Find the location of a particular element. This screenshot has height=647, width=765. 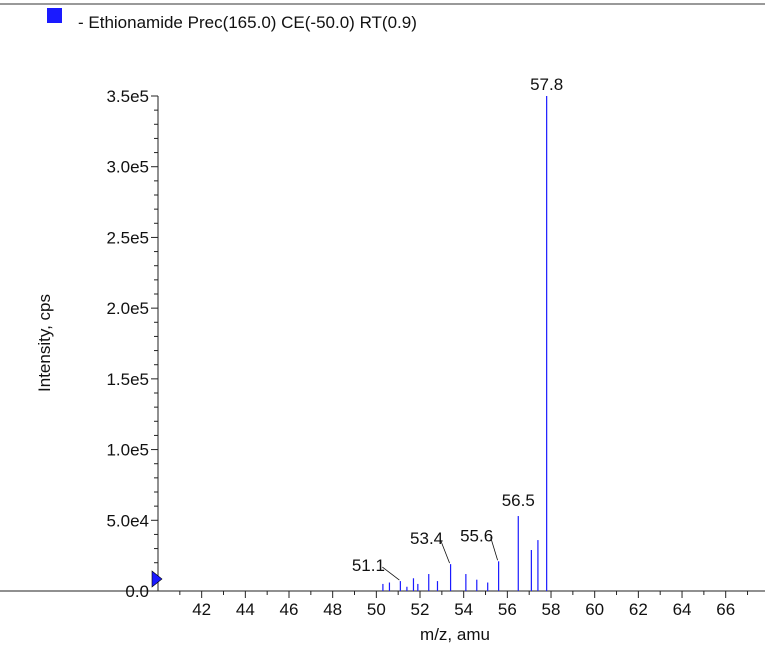

x-tick-label: 54 is located at coordinates (463, 609).